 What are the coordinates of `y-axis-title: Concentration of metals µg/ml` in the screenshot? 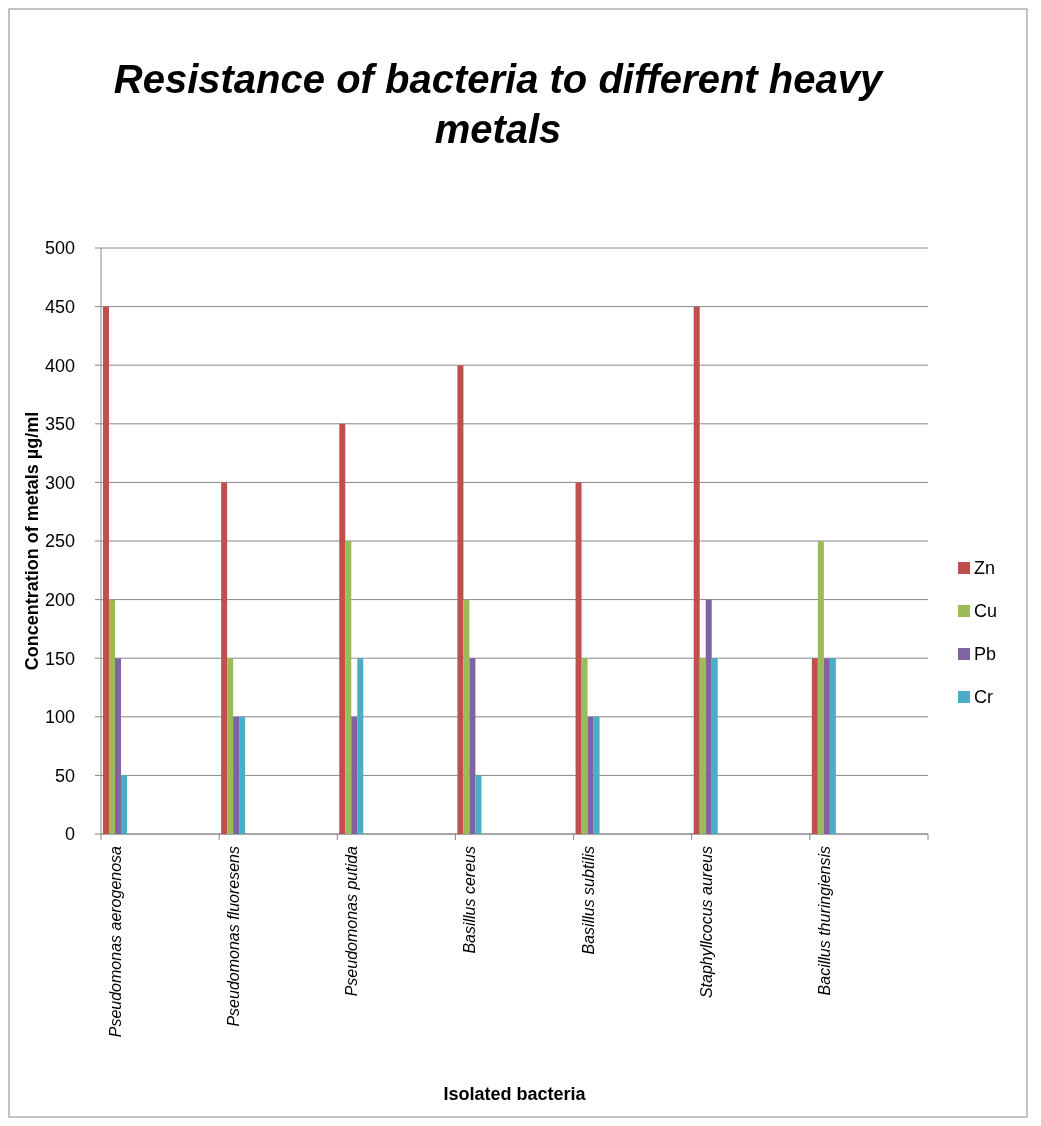 It's located at (32, 541).